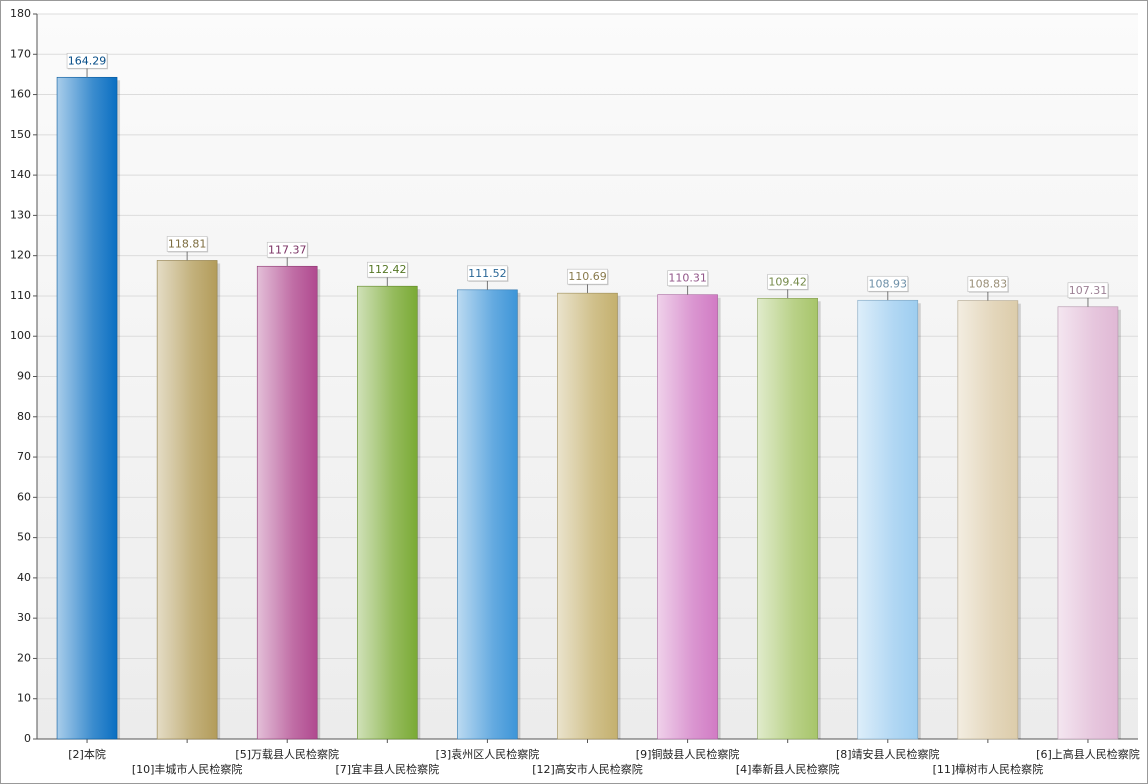  I want to click on value-label: 108.83, so click(988, 284).